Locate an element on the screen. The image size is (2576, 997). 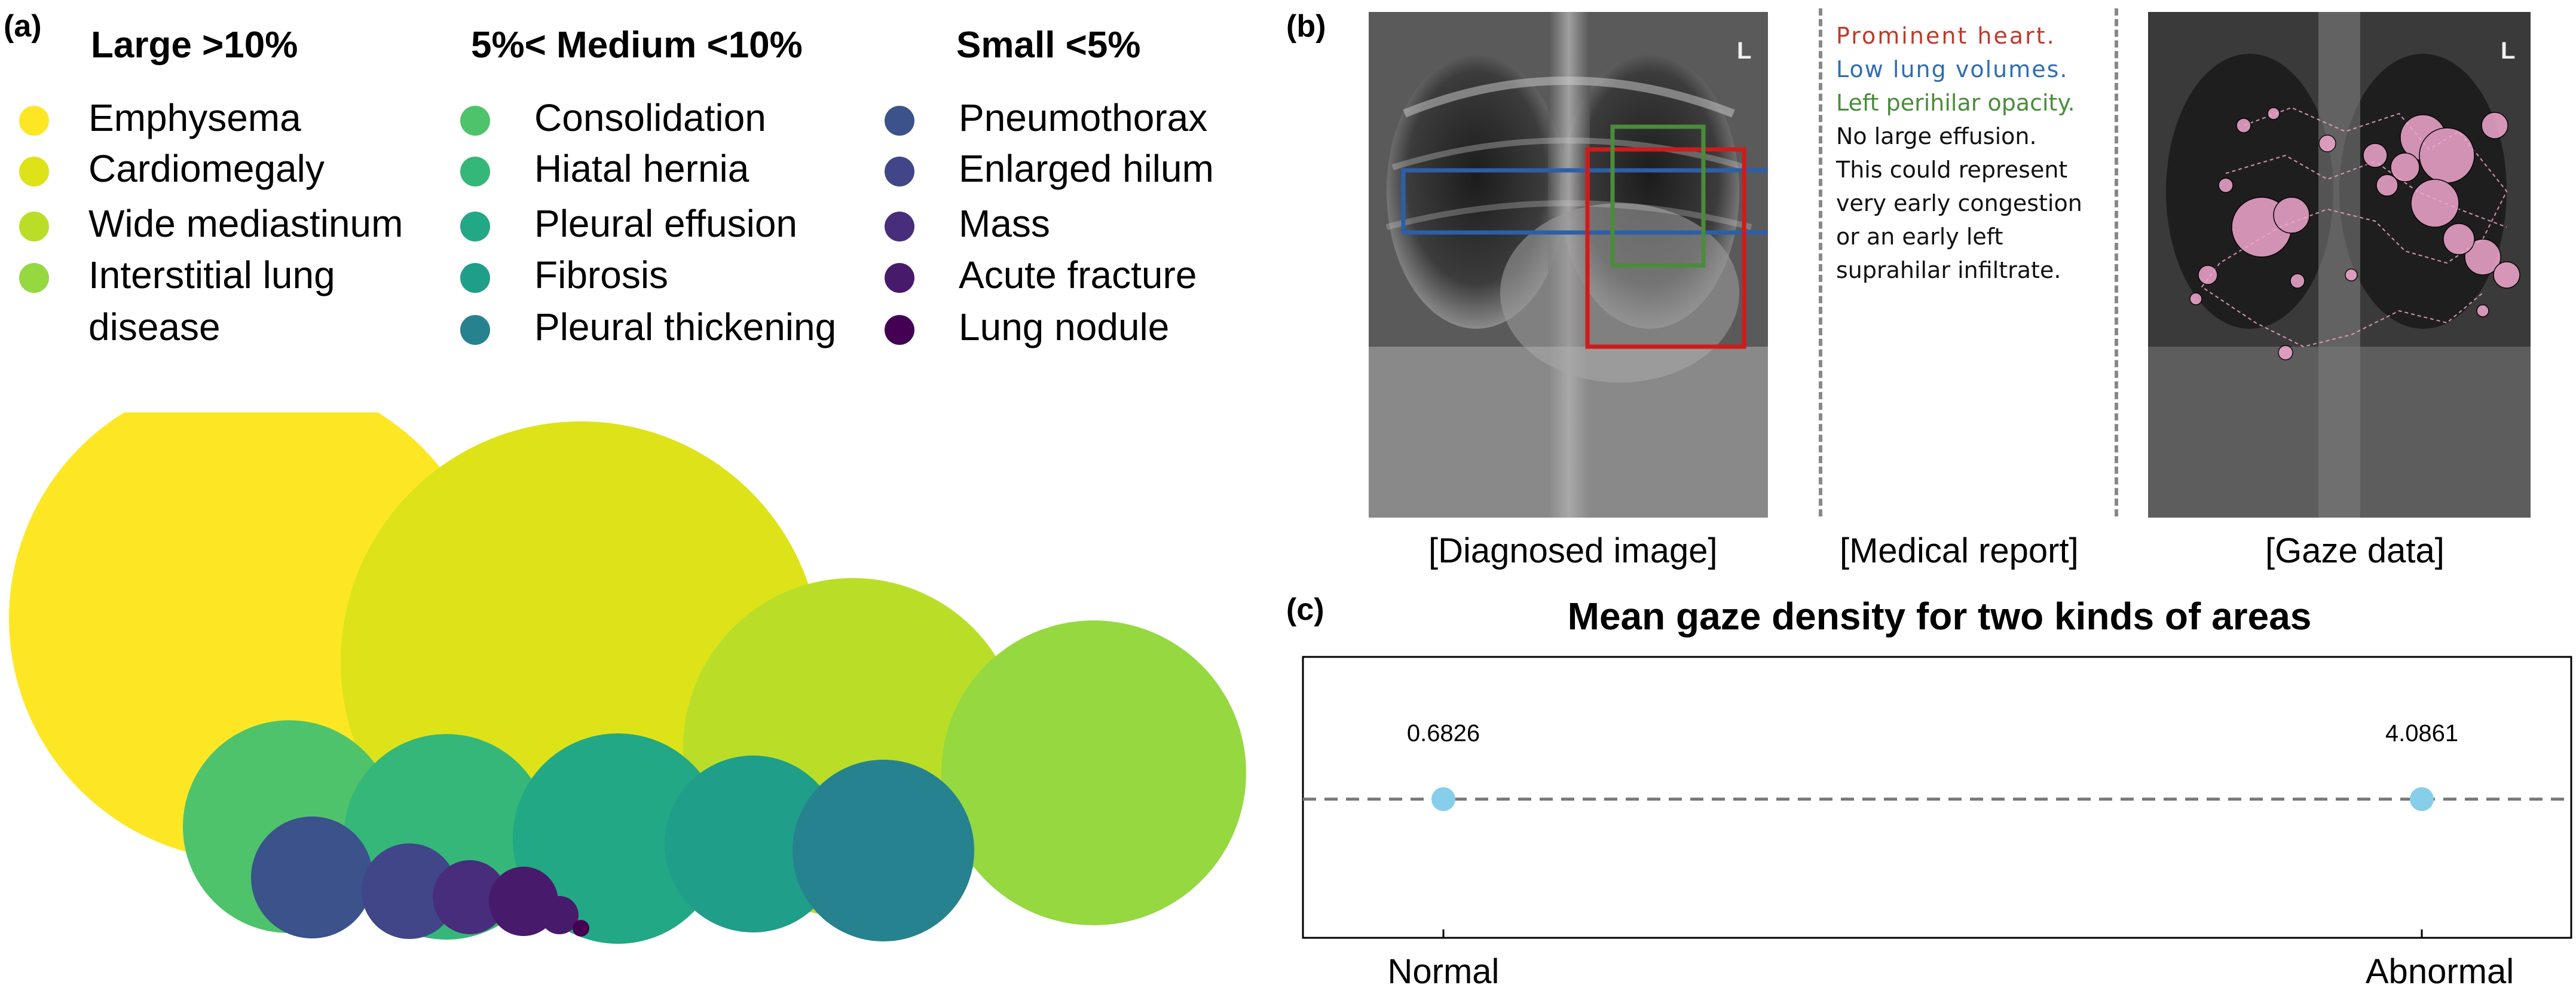
value-label-normal: 0.6826 is located at coordinates (1443, 733).